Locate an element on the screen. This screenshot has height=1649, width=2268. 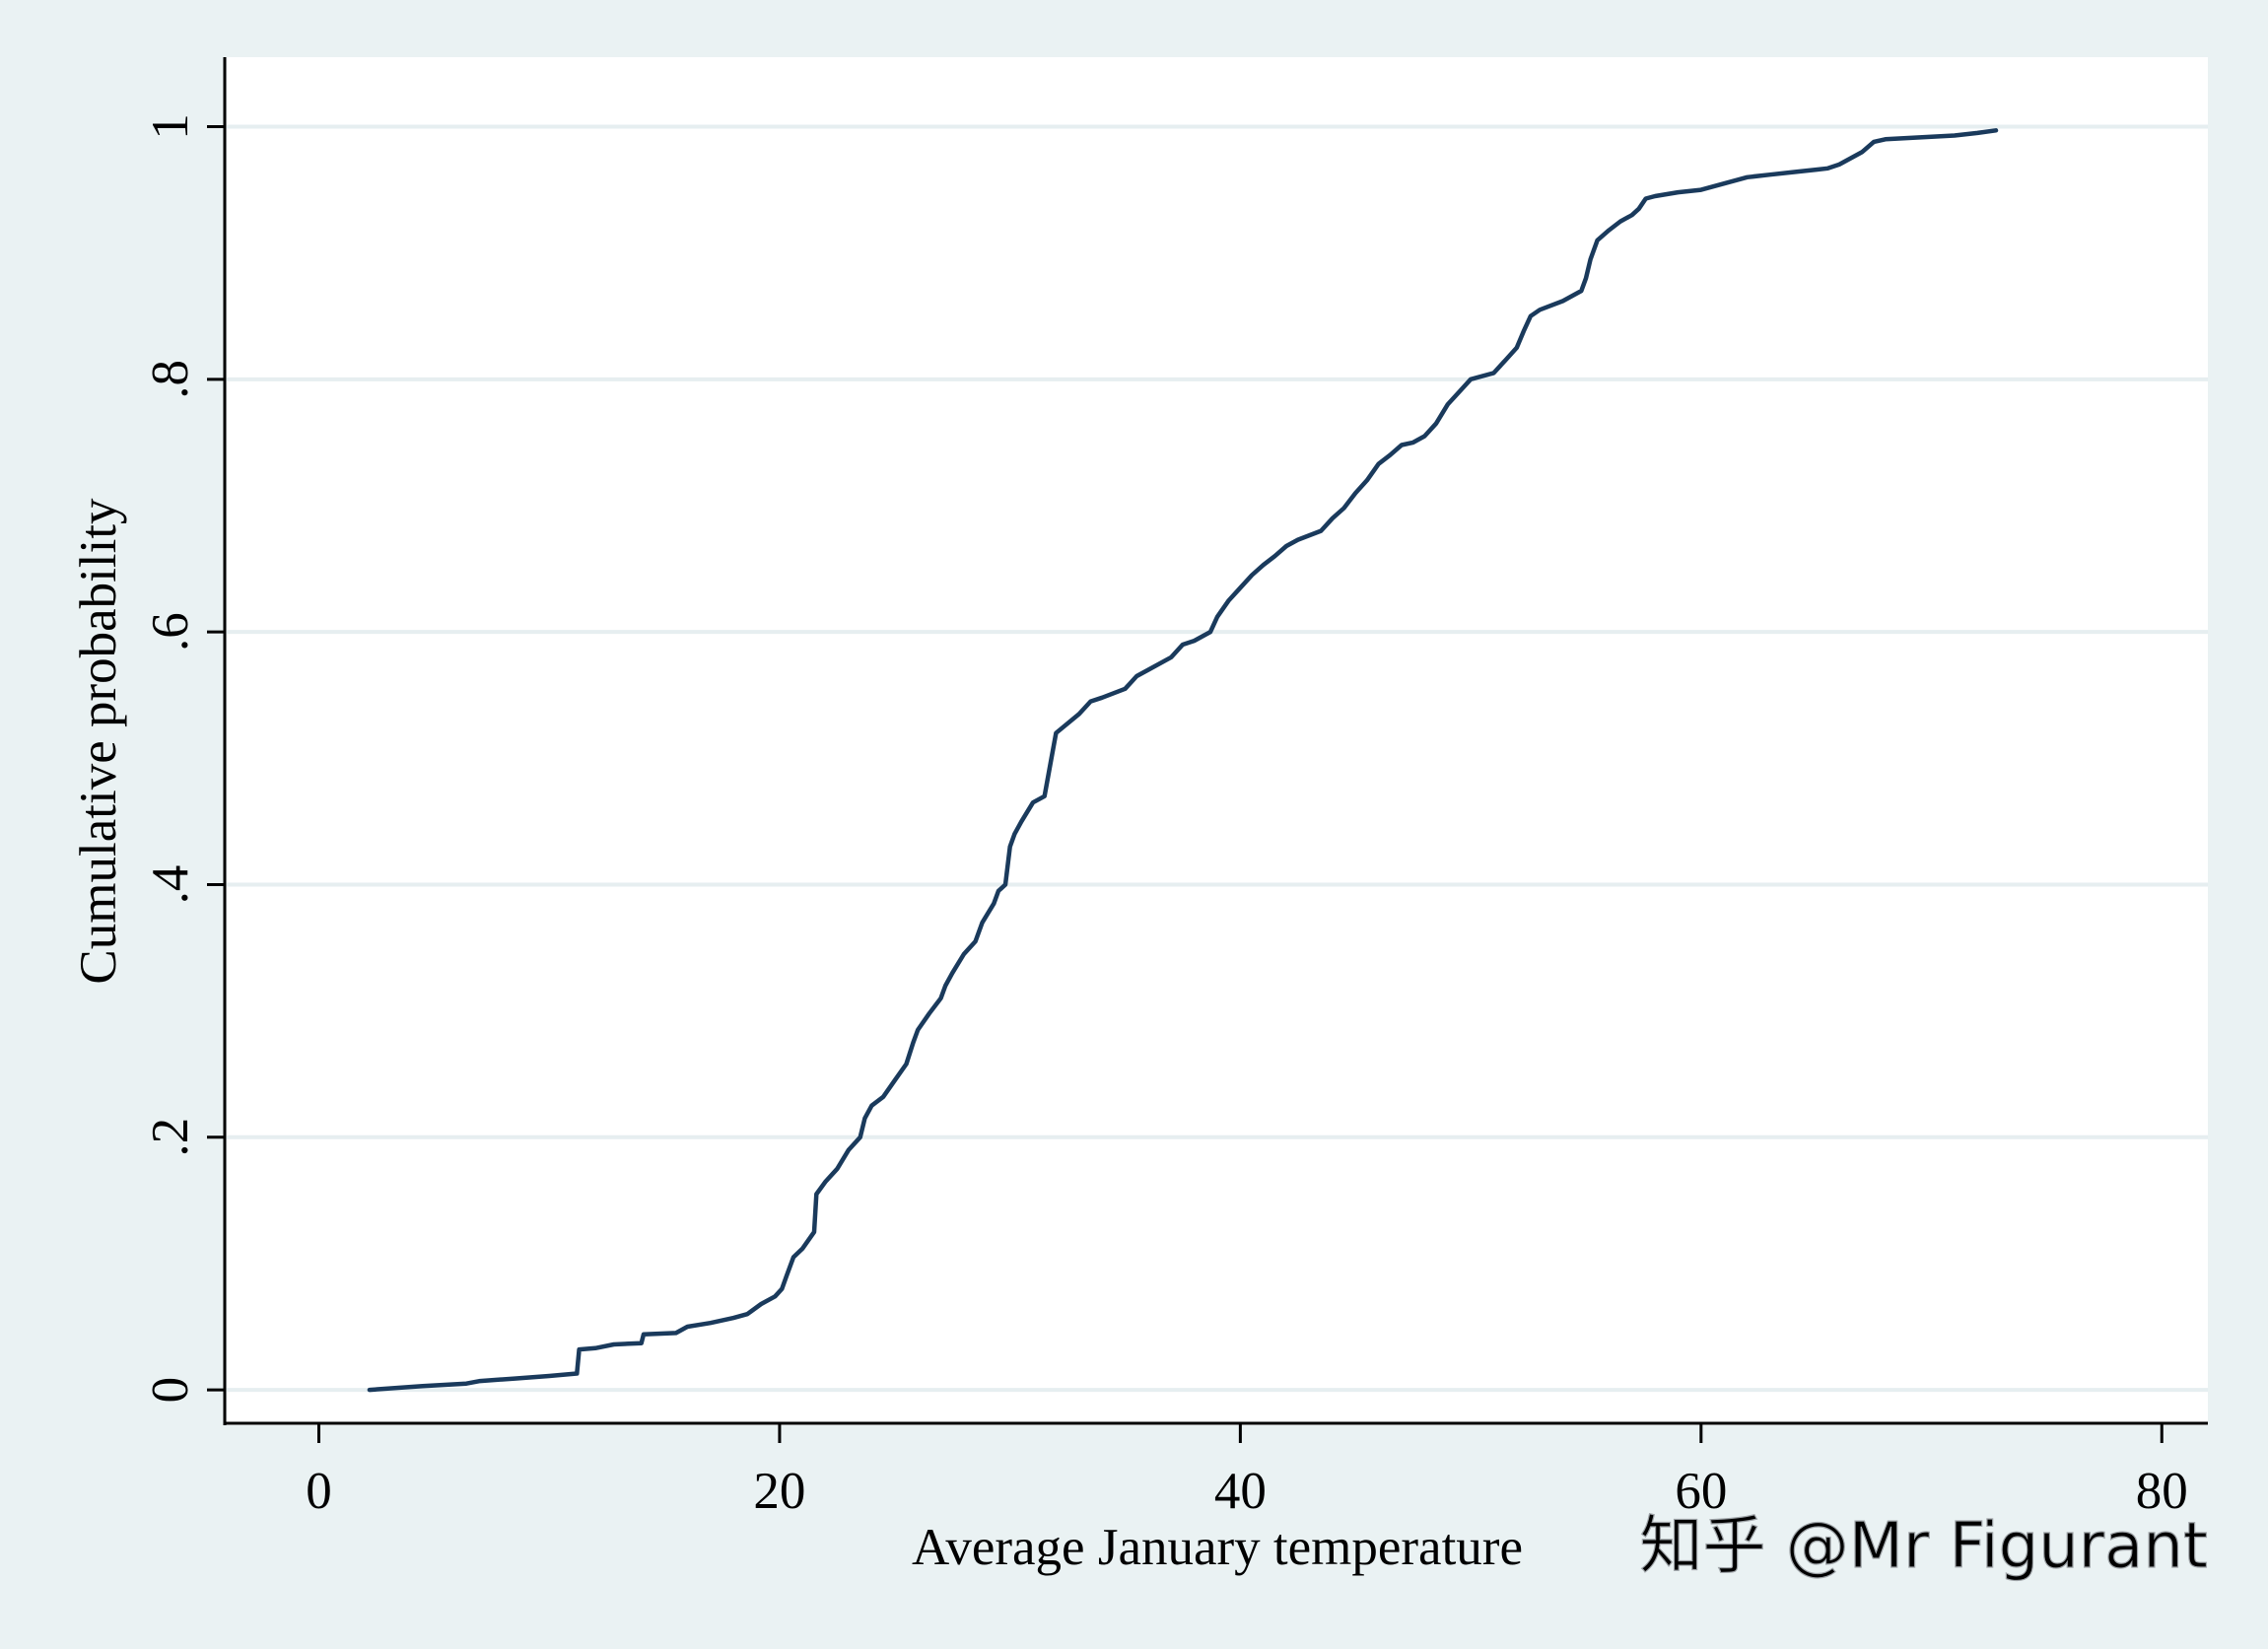
y-tick-label: .2 is located at coordinates (171, 1137).